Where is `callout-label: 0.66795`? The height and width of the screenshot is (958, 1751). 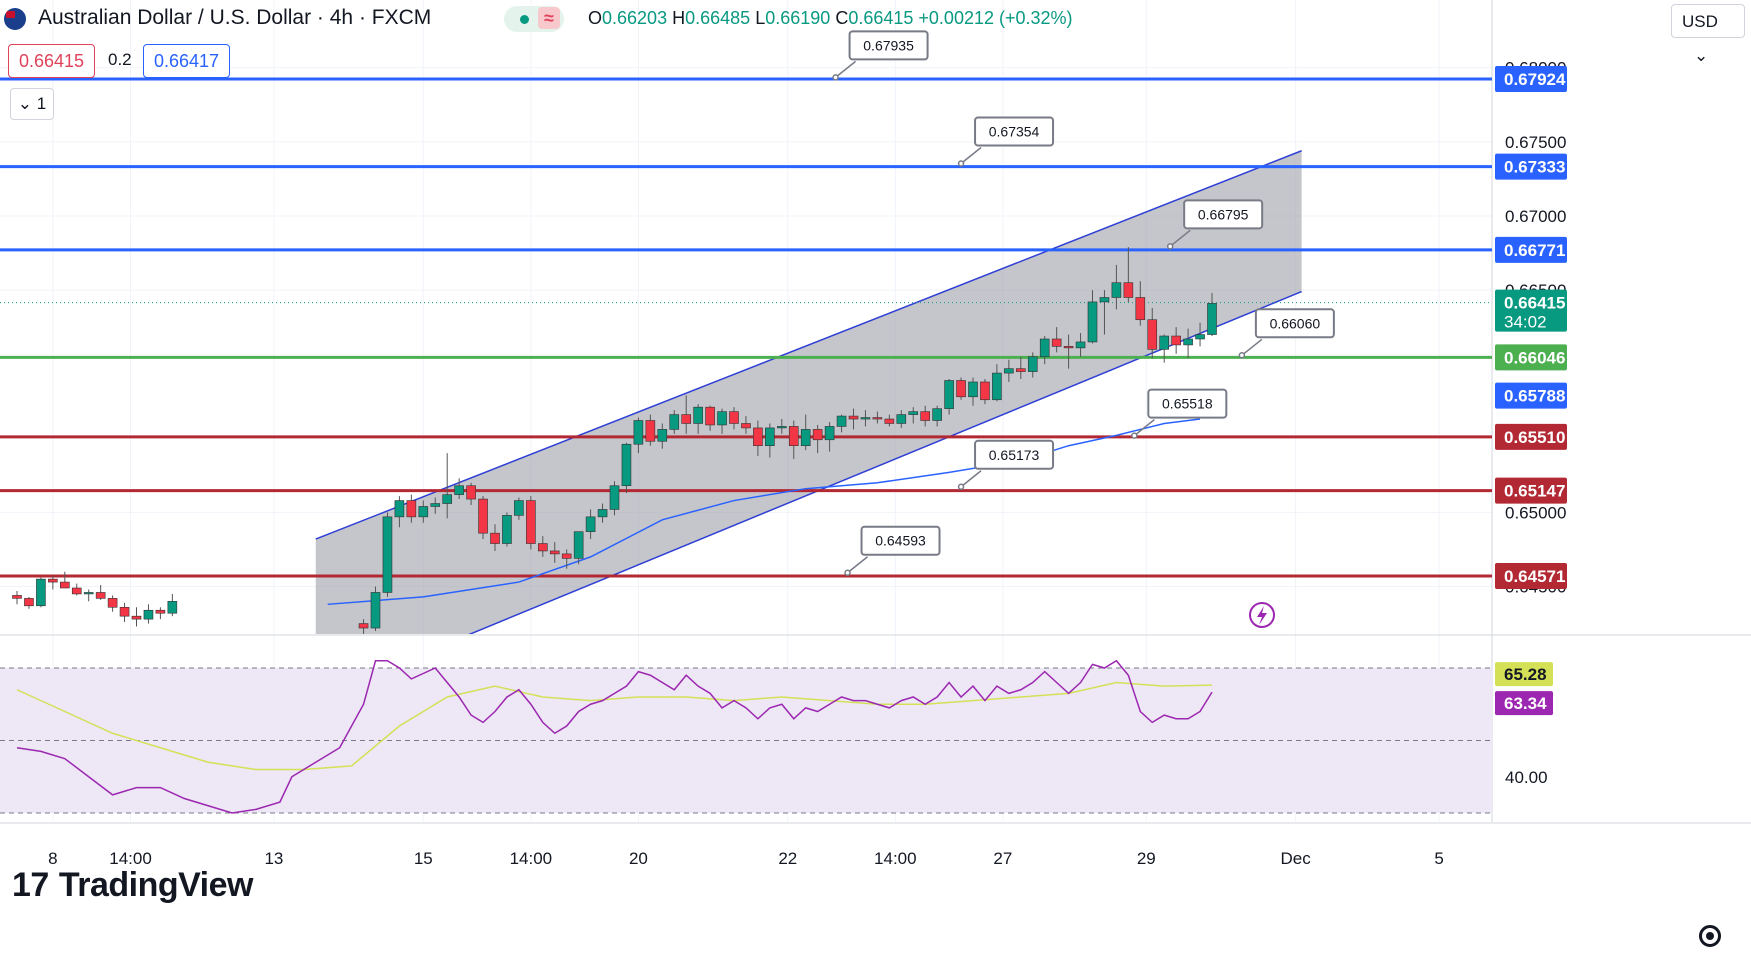 callout-label: 0.66795 is located at coordinates (1223, 214).